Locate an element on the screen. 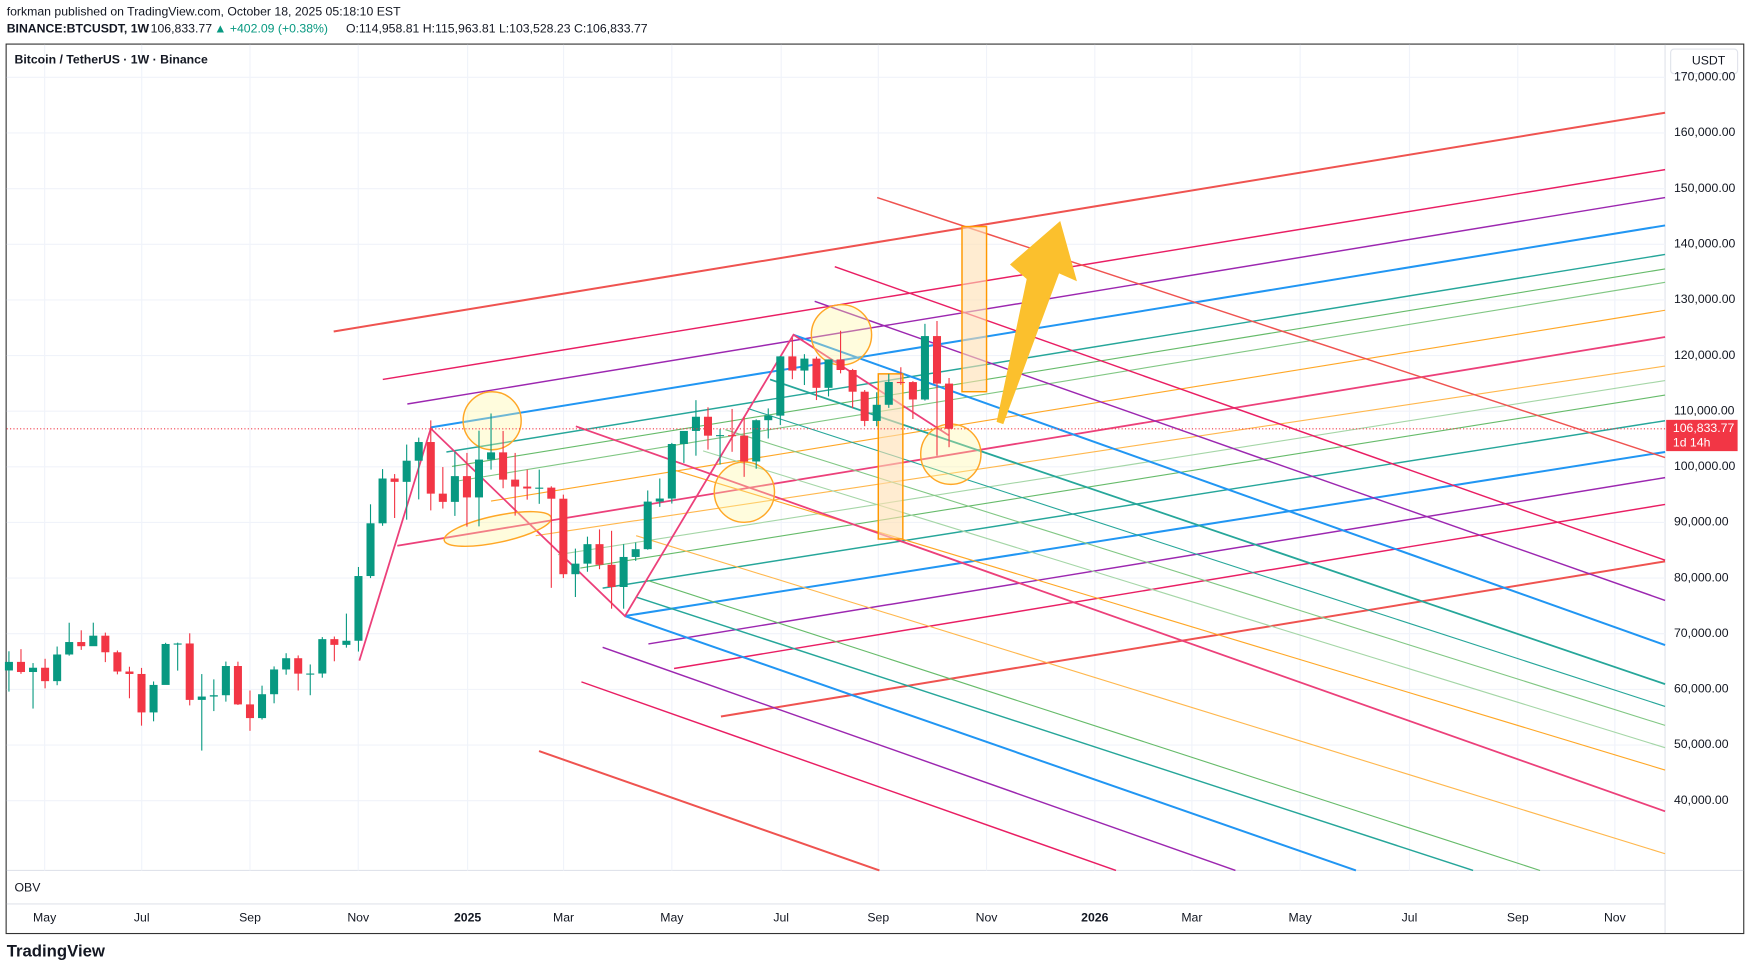  y-tick-label: 40,000.00 is located at coordinates (1701, 800).